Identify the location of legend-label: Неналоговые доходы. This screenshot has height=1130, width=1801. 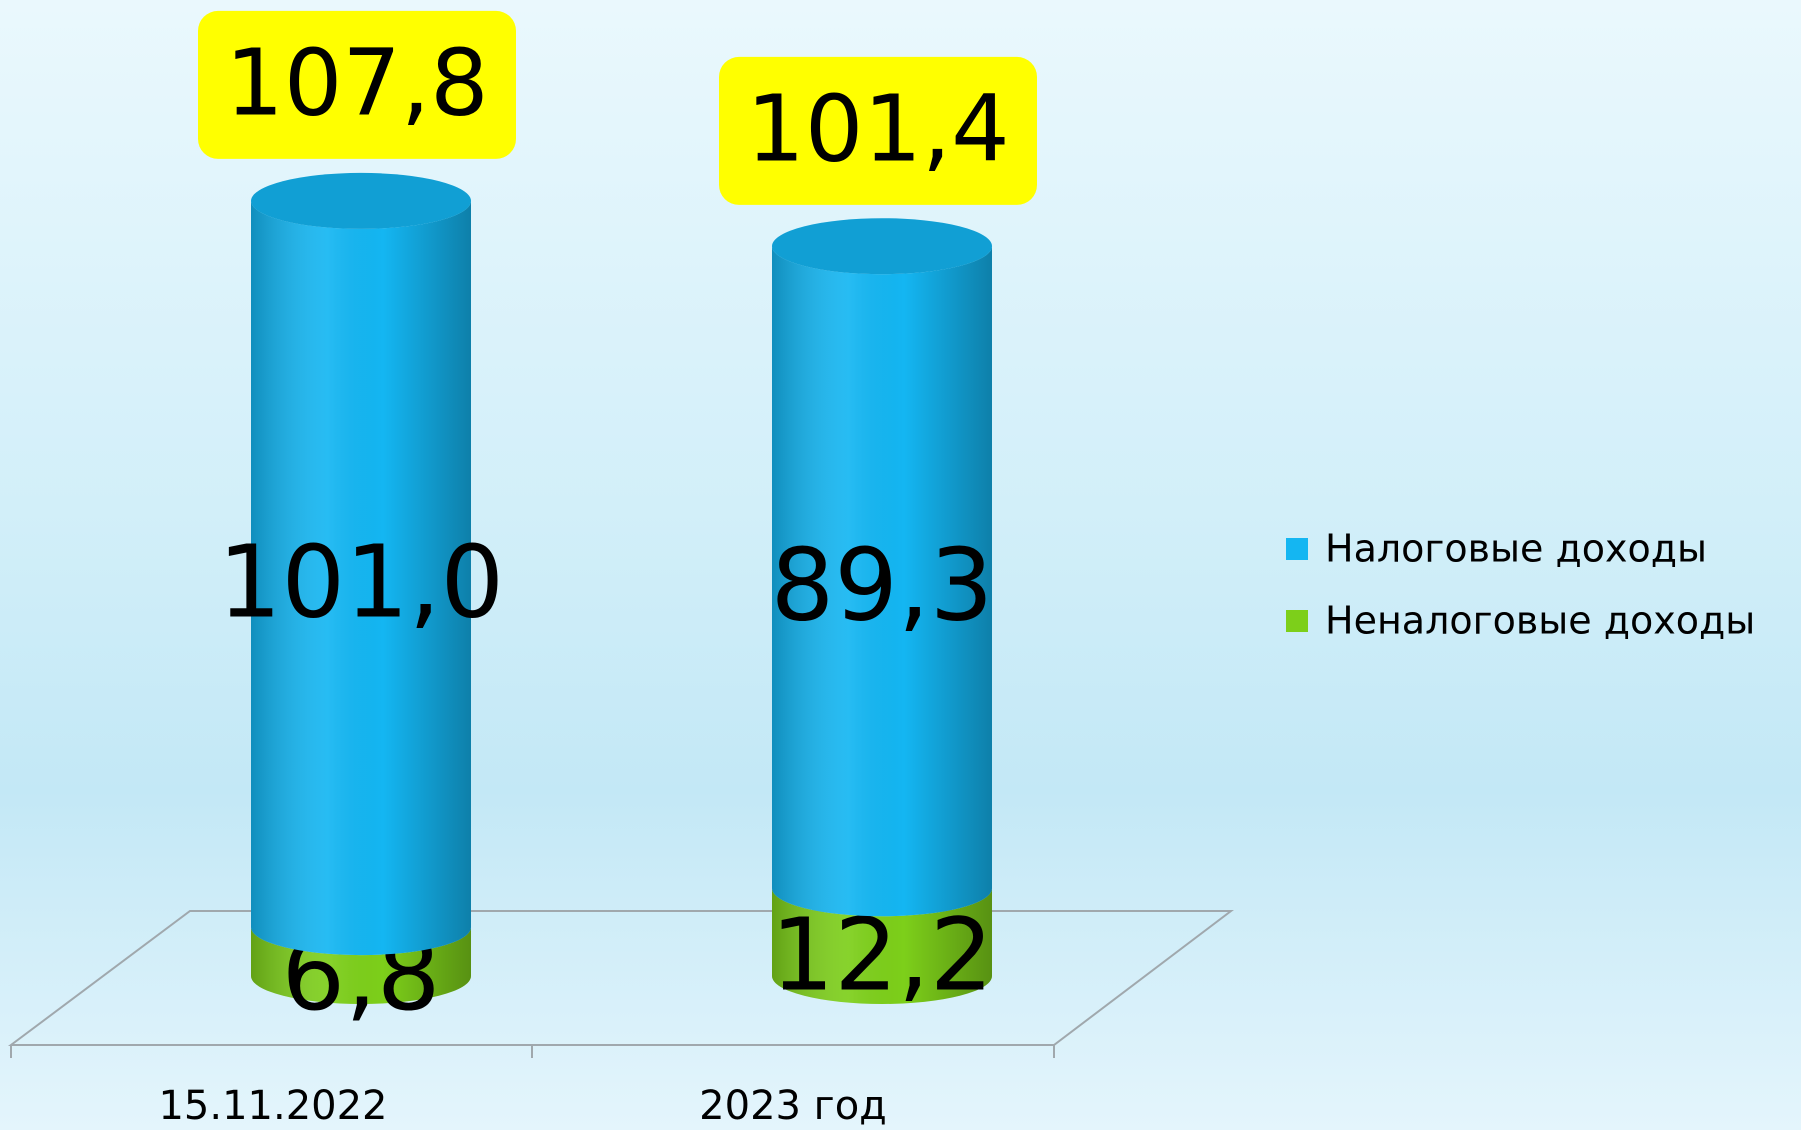
(1540, 621).